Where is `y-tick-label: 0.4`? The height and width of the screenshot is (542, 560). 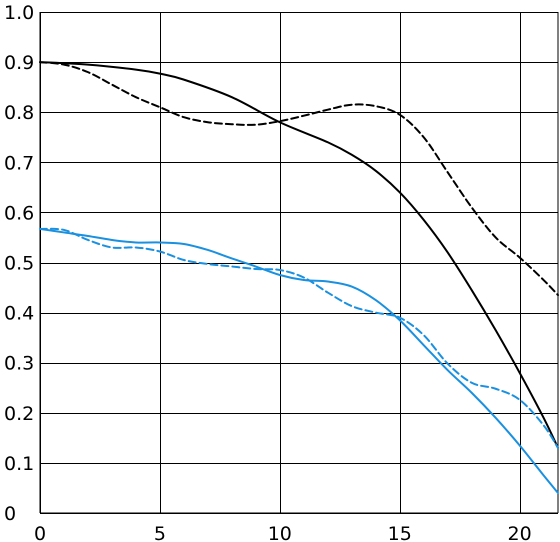
y-tick-label: 0.4 is located at coordinates (19, 314).